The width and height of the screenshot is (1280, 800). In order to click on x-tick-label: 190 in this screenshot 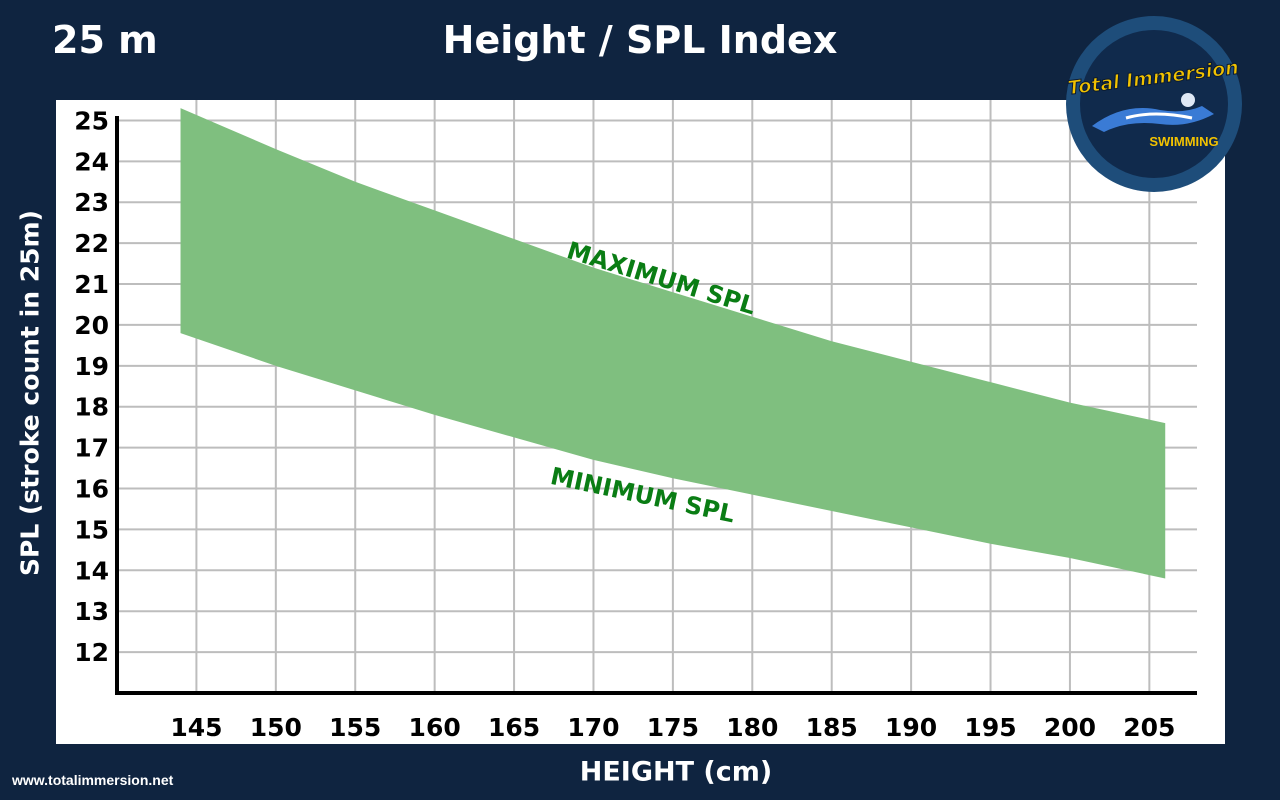, I will do `click(911, 727)`.